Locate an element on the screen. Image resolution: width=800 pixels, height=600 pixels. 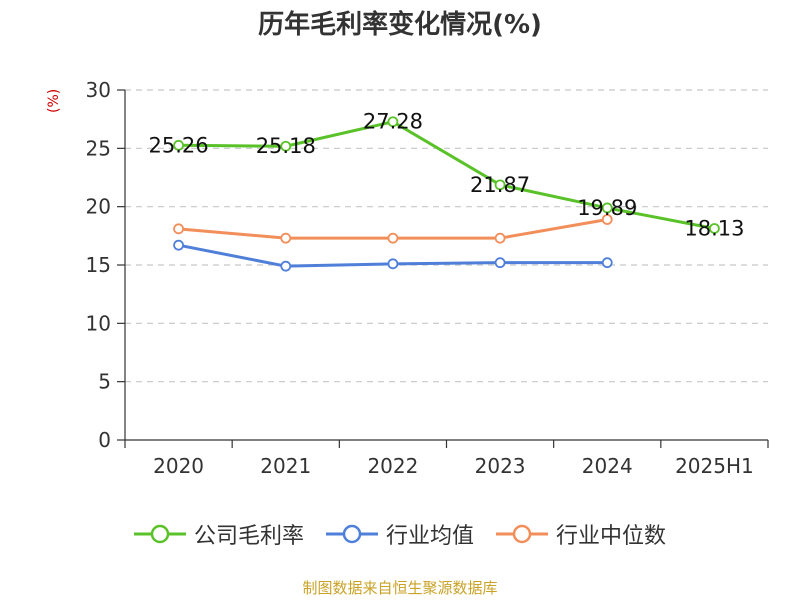
x-tick-label: 2020 is located at coordinates (178, 466).